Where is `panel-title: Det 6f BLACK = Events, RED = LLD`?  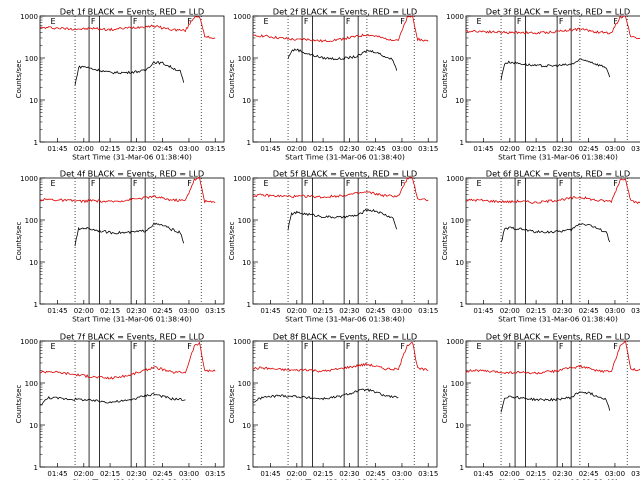
panel-title: Det 6f BLACK = Events, RED = LLD is located at coordinates (558, 174).